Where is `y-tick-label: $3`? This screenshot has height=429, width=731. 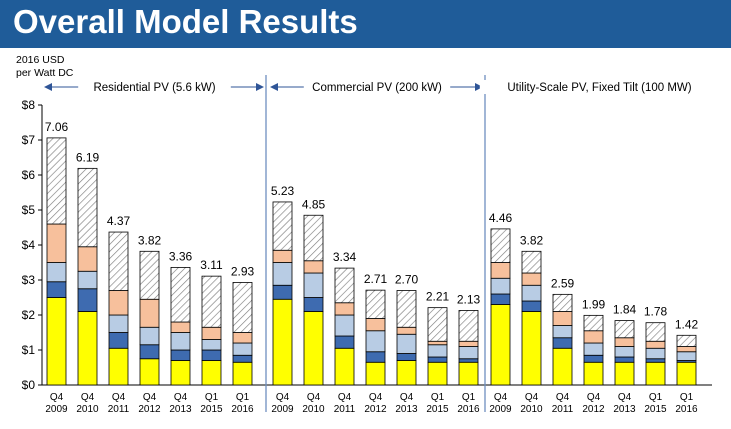 y-tick-label: $3 is located at coordinates (29, 280).